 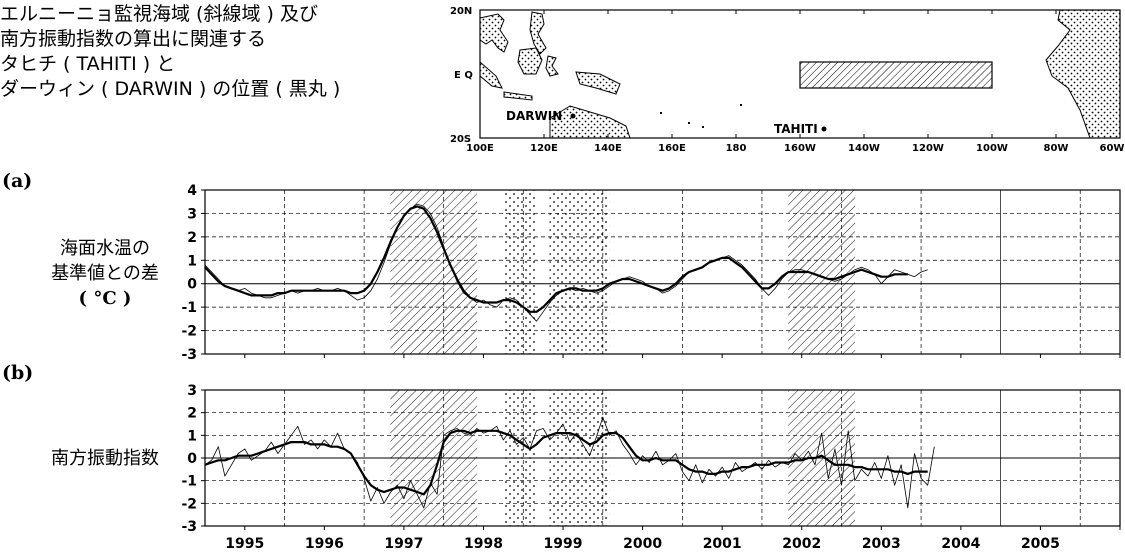 What do you see at coordinates (1083, 74) in the screenshot?
I see `land-americas` at bounding box center [1083, 74].